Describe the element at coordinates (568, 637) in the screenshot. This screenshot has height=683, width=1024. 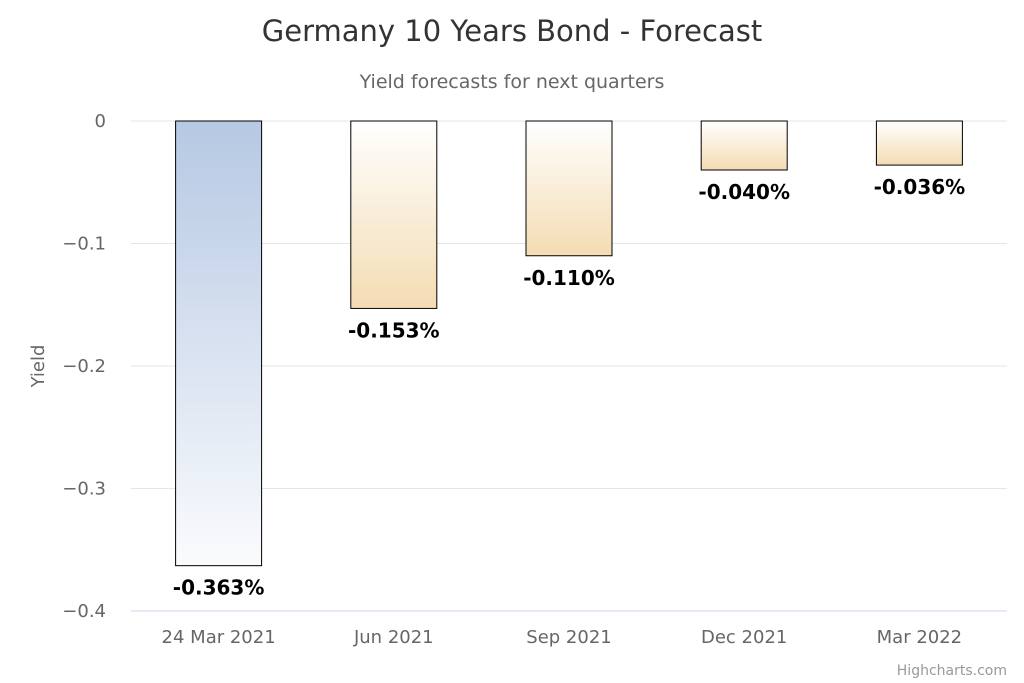
I see `x-tick-label: Sep 2021` at that location.